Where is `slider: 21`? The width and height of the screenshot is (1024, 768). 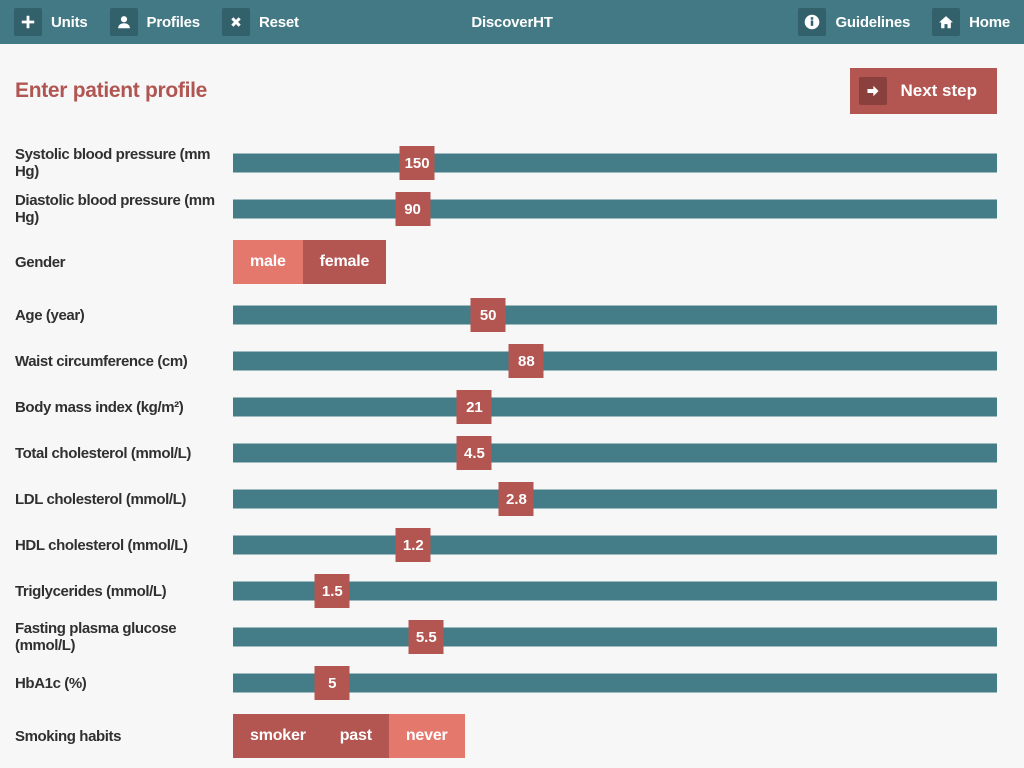
slider: 21 is located at coordinates (615, 407).